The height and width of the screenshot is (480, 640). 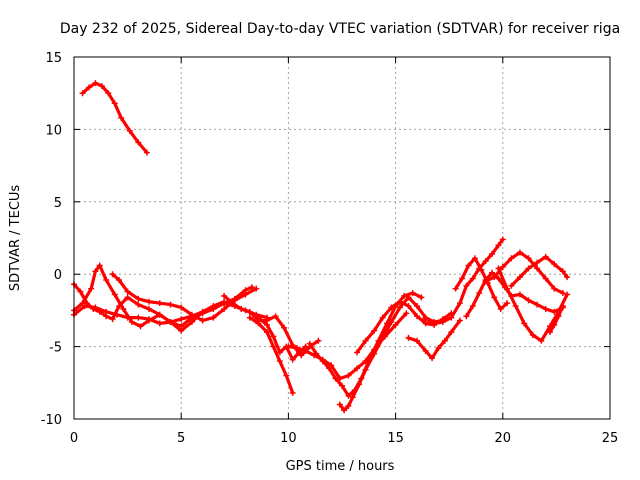 I want to click on x-tick-label: 15, so click(x=395, y=438).